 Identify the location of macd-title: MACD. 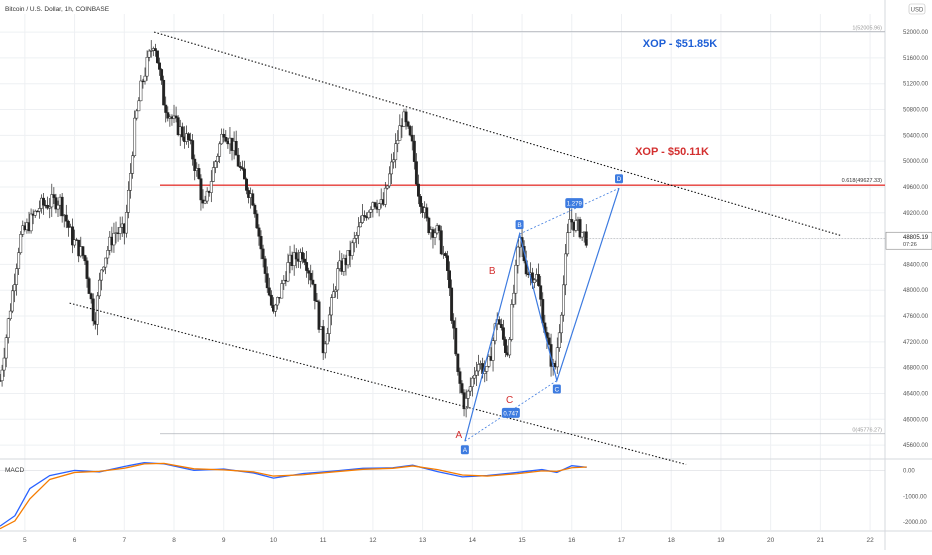
(14, 470).